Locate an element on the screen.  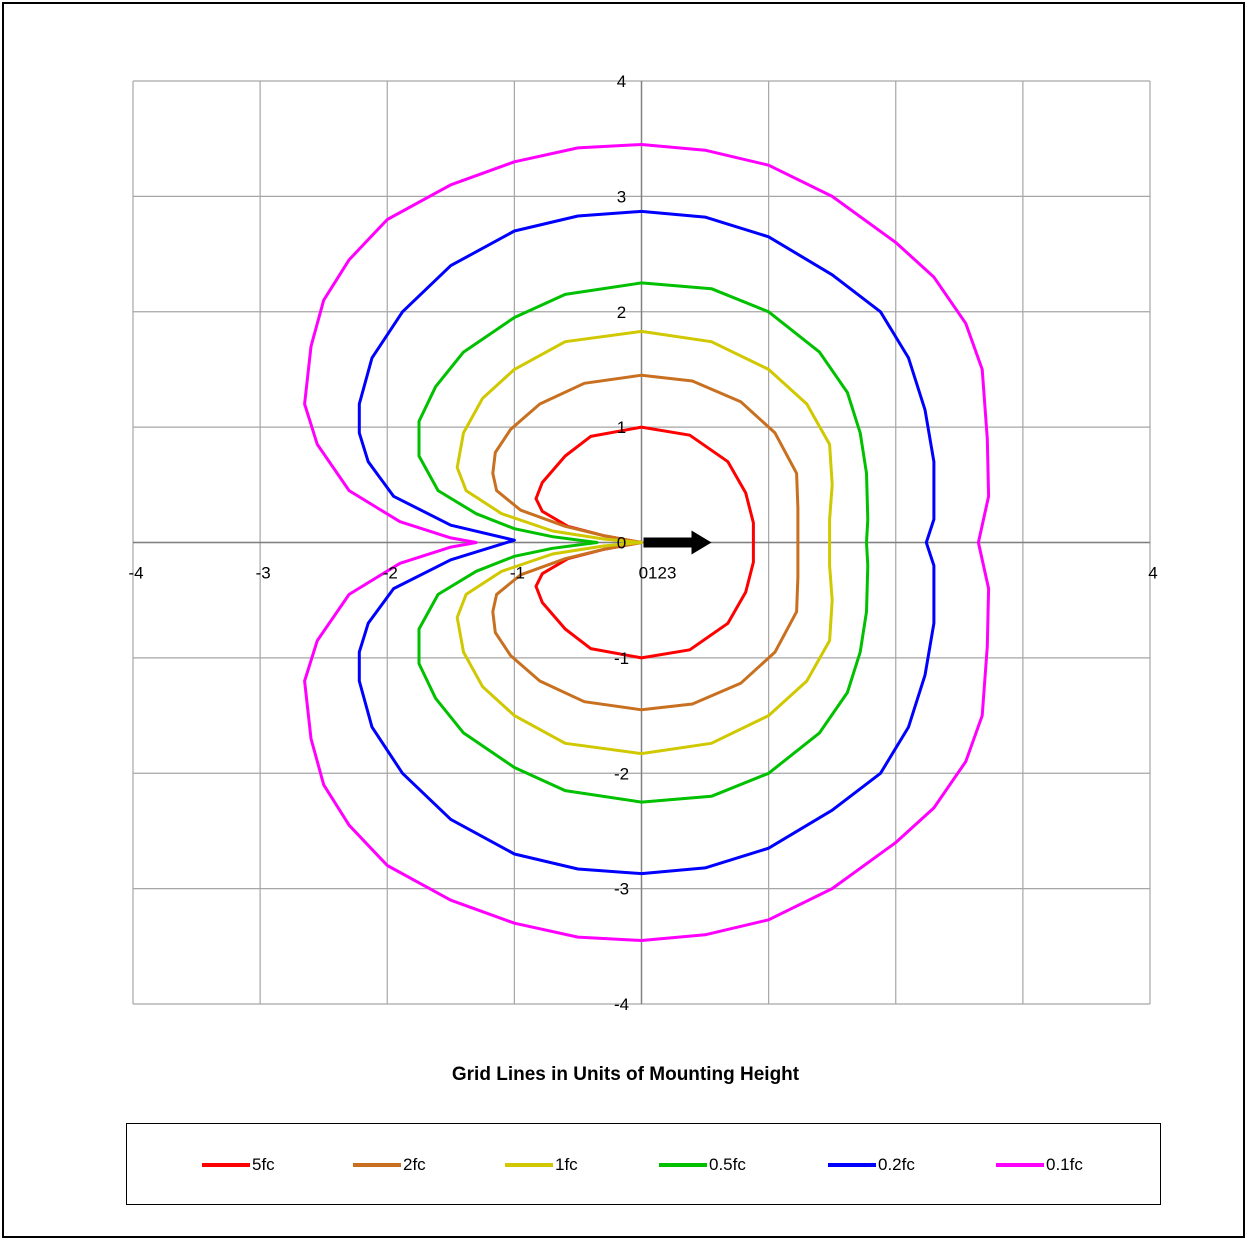
legend-item-2fc: 2fc is located at coordinates (389, 1165).